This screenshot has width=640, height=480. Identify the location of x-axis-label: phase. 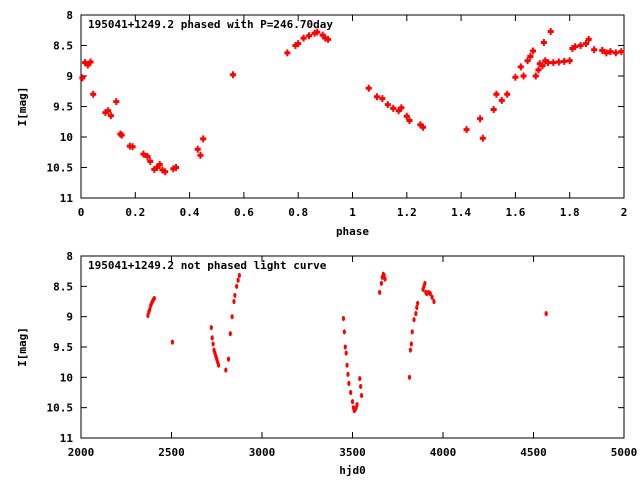
(352, 231).